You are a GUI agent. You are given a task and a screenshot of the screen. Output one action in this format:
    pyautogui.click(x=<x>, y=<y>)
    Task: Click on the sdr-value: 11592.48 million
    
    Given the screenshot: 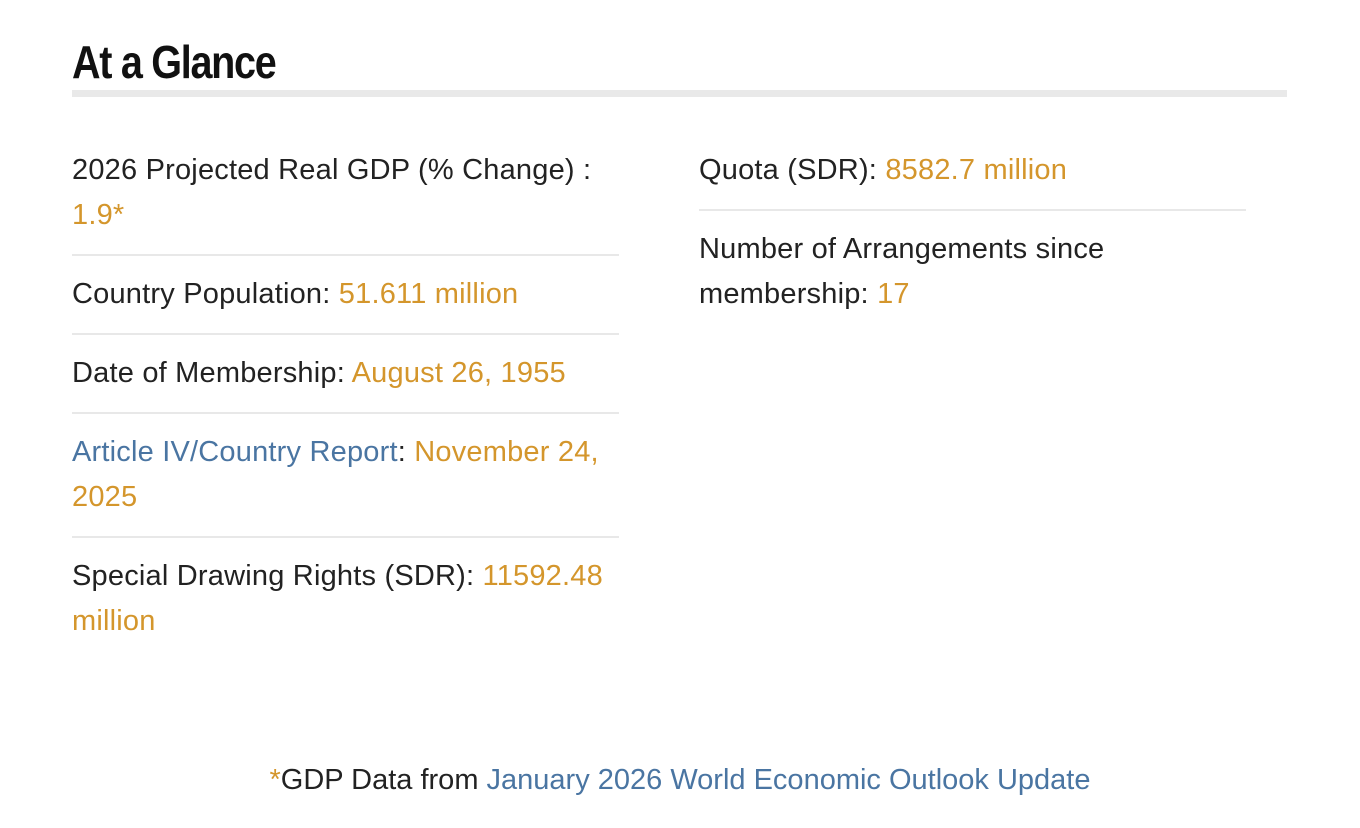 What is the action you would take?
    pyautogui.click(x=337, y=598)
    